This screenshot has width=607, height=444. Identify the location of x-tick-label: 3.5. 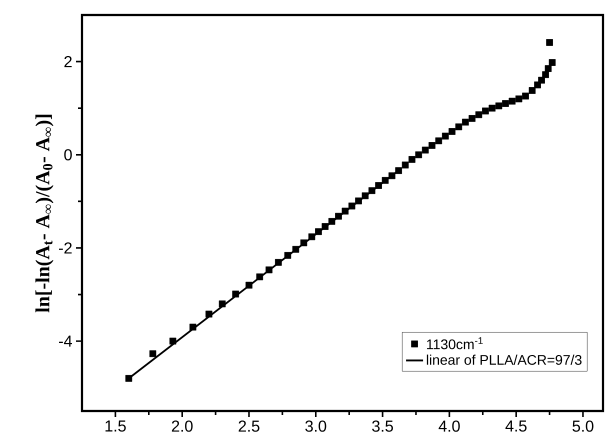
(382, 426).